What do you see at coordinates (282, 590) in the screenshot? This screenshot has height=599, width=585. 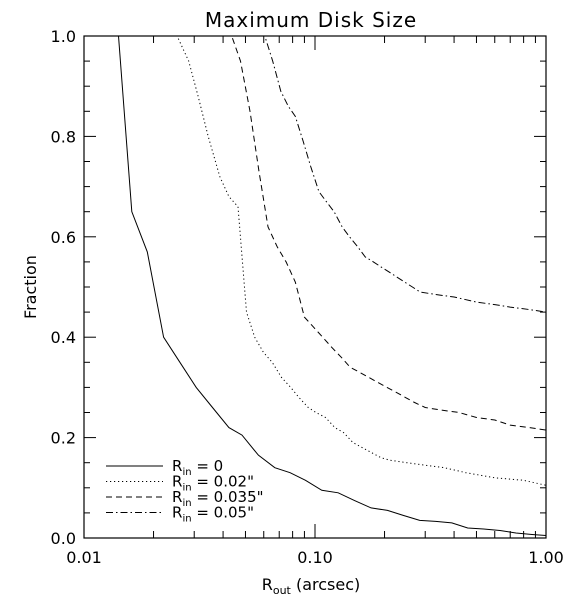 I see `x-axis-label-sub: out` at bounding box center [282, 590].